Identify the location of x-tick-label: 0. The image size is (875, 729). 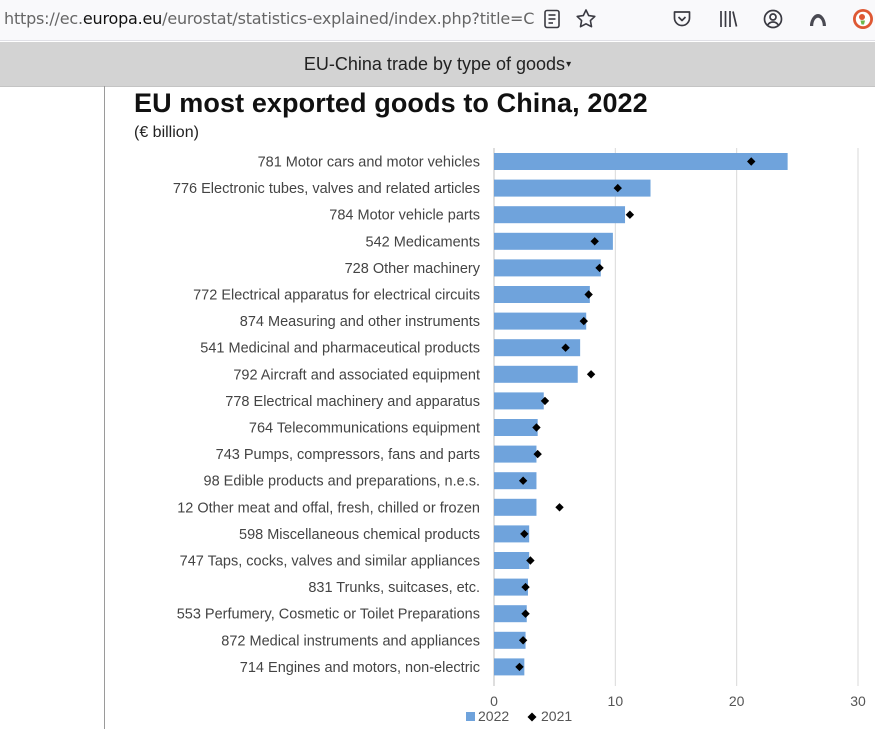
(494, 701).